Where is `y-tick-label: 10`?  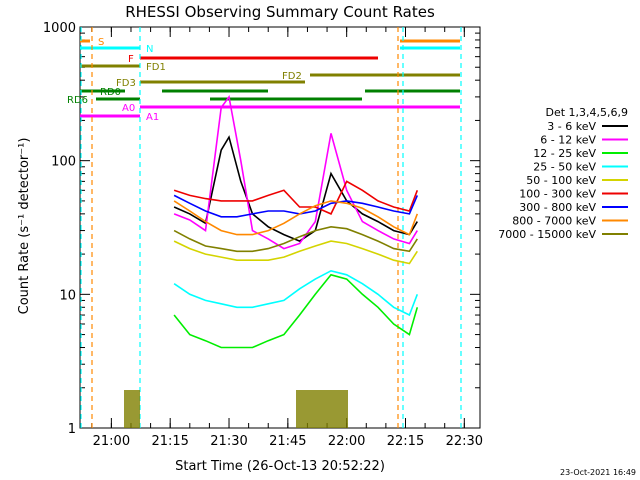 y-tick-label: 10 is located at coordinates (67, 295).